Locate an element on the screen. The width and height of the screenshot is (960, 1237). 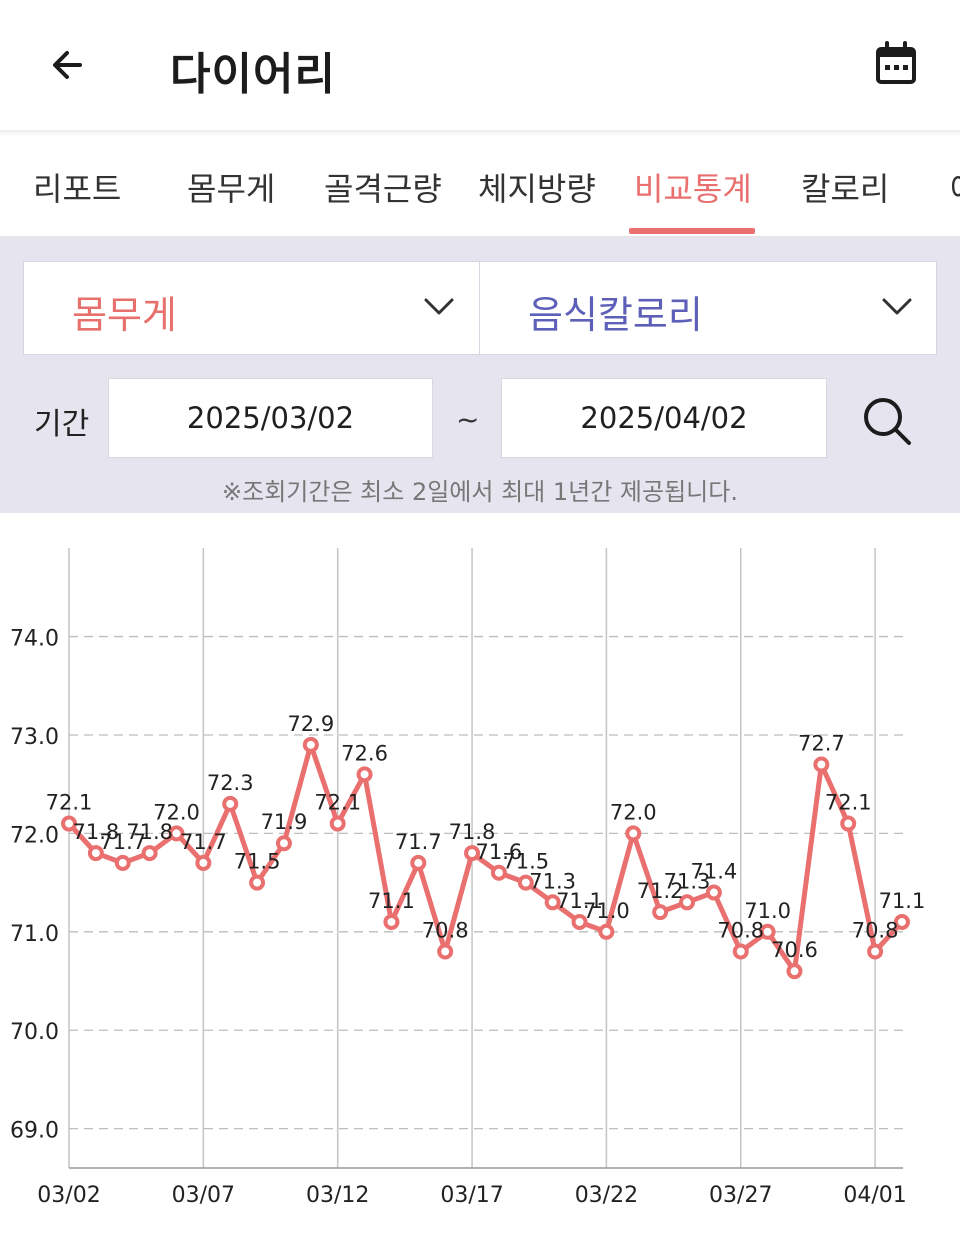
x-tick-label: 03/12 is located at coordinates (337, 1195).